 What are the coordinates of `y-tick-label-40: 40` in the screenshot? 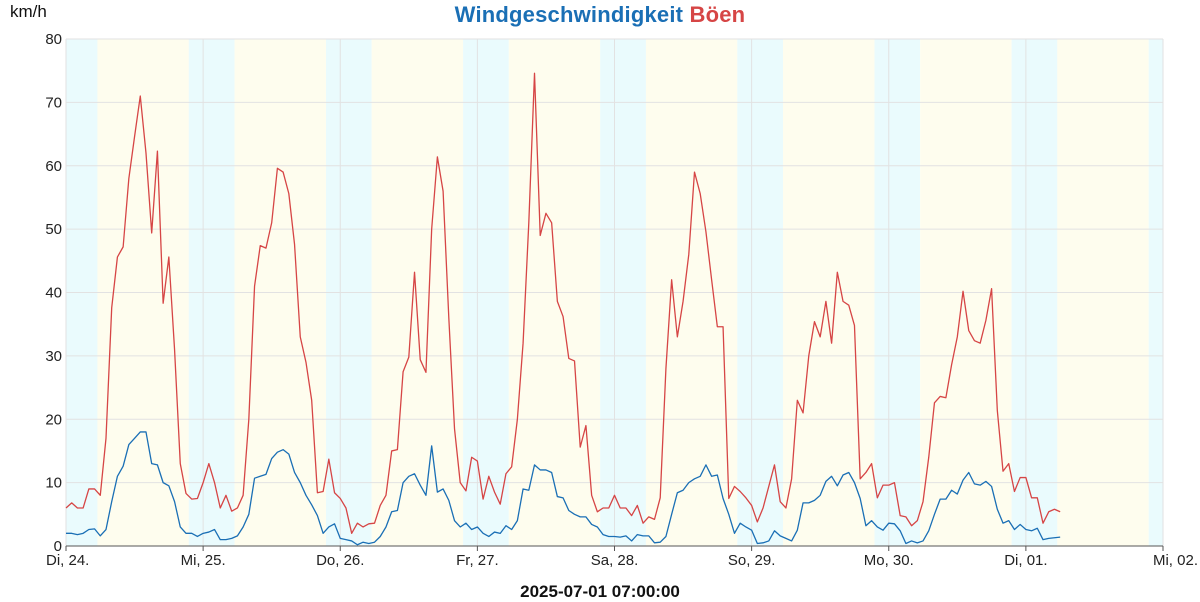 It's located at (53, 293).